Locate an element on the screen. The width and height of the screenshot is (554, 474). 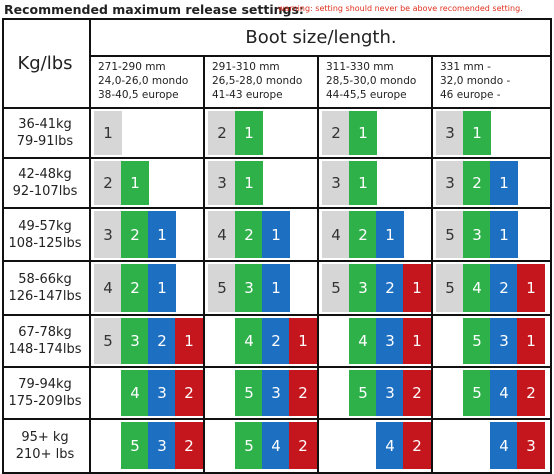
boot-size-line: 44-45,5 europe is located at coordinates (366, 95).